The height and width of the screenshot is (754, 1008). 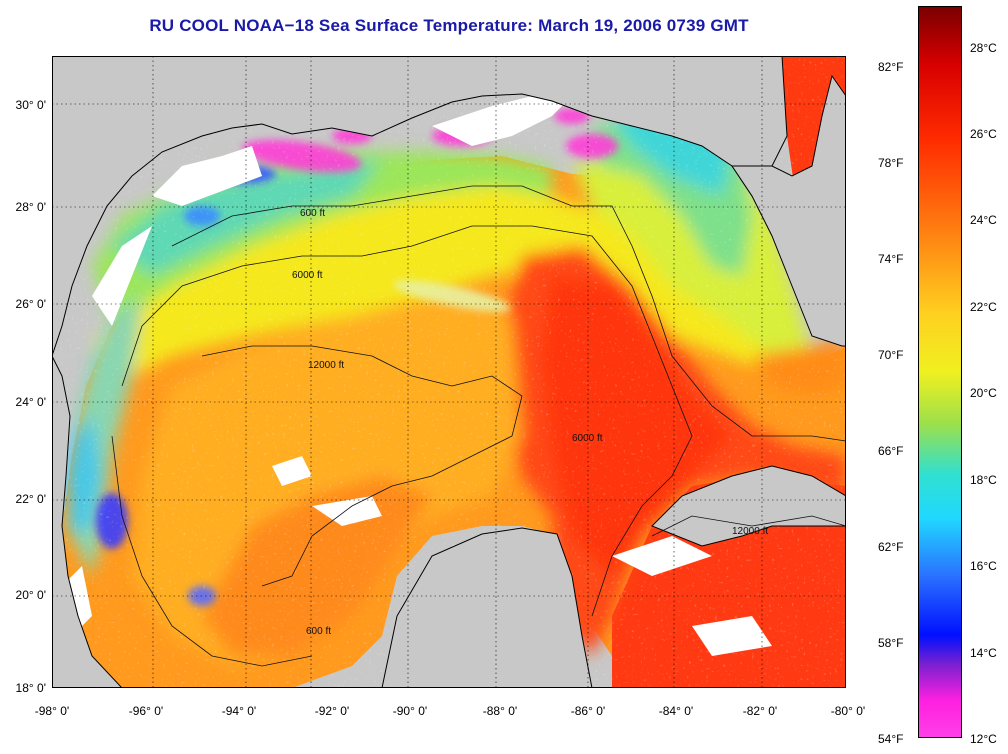 I want to click on lat-label-18: 18° 0', so click(x=30, y=688).